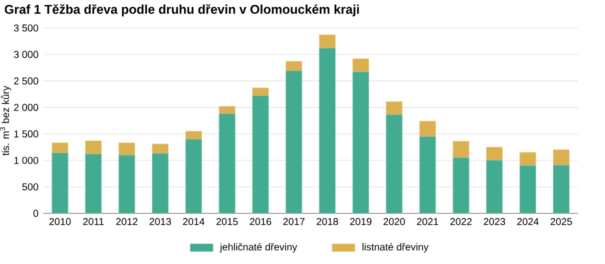  Describe the element at coordinates (495, 222) in the screenshot. I see `x-tick-label: 2023` at that location.